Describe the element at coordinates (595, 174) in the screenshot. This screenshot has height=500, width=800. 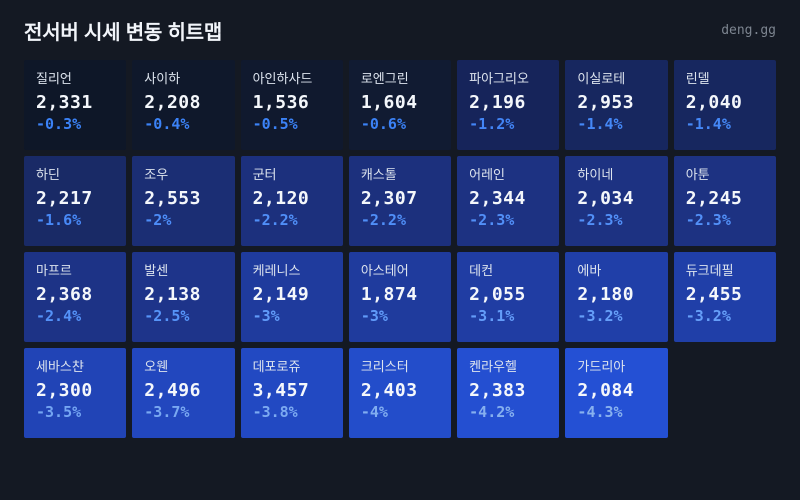
I see `server-name: 하이네` at that location.